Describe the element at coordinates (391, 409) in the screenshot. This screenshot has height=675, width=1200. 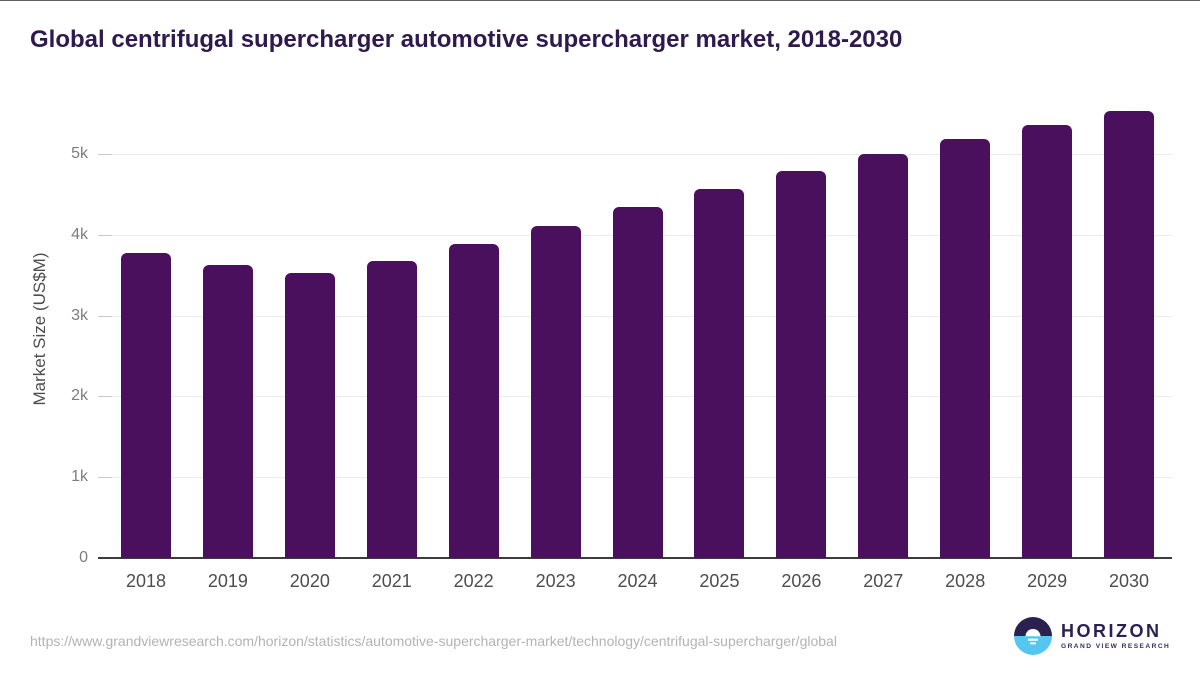
I see `bar-2021` at that location.